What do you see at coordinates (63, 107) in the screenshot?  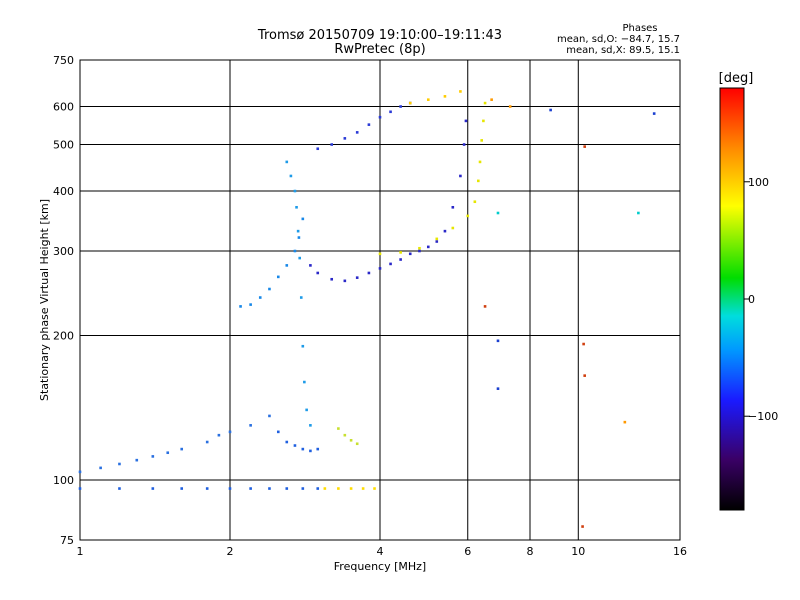 I see `y-tick-label: 600` at bounding box center [63, 107].